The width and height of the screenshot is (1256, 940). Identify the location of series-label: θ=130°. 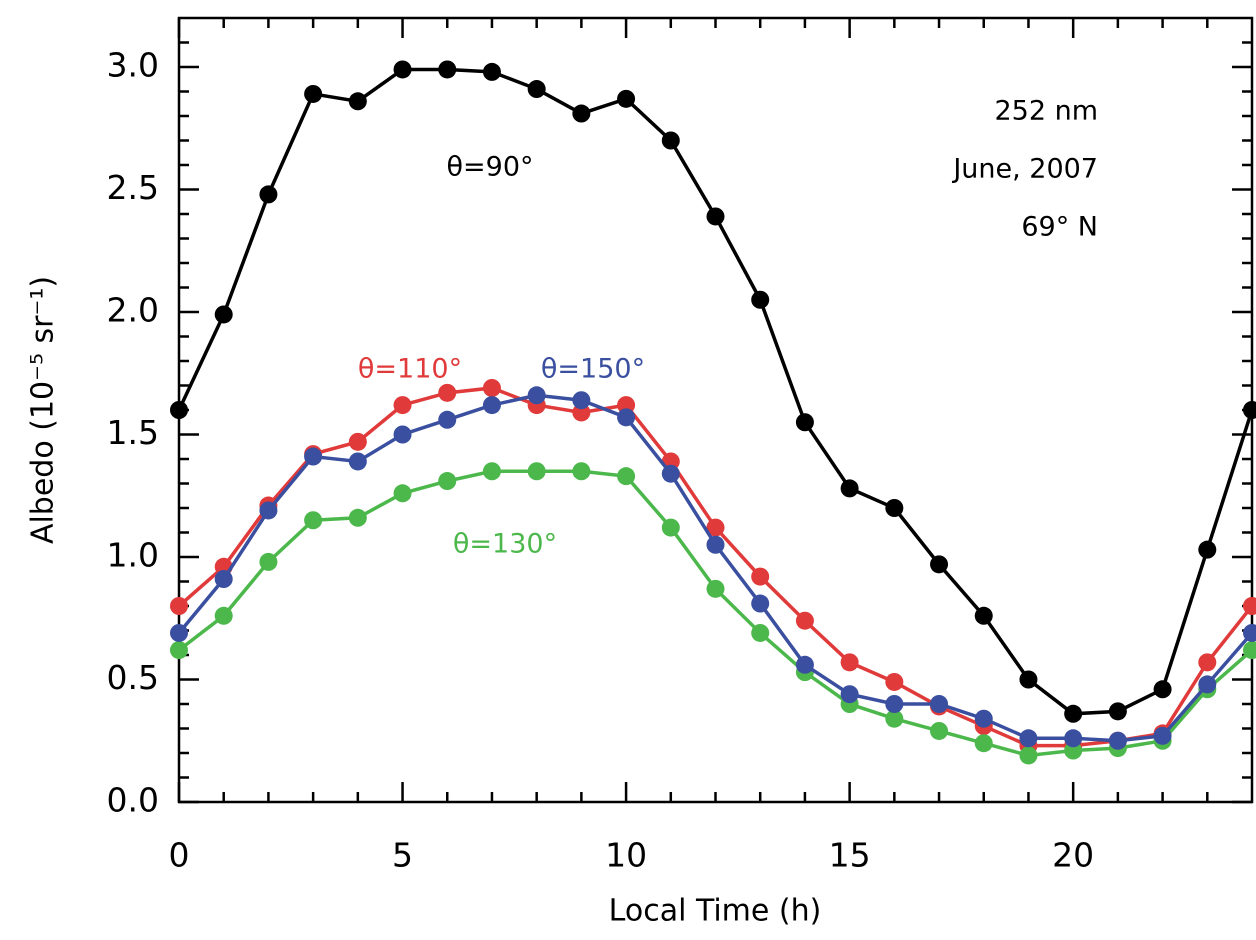
(505, 544).